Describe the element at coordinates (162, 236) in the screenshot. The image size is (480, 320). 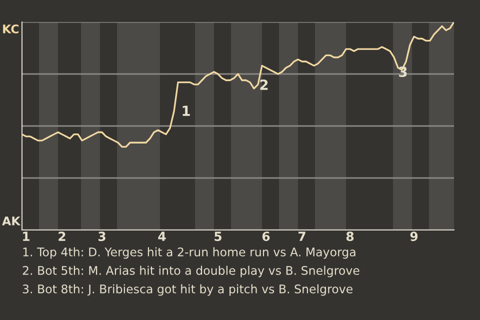
I see `x-tick-label: 4` at that location.